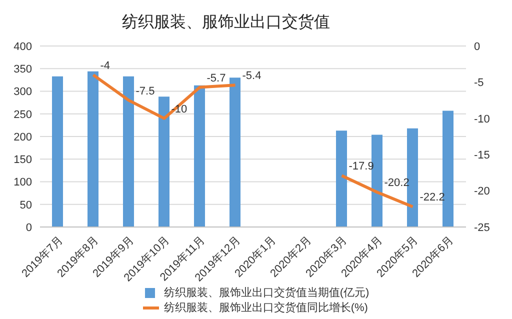 The width and height of the screenshot is (512, 319). I want to click on data-label: -4, so click(105, 66).